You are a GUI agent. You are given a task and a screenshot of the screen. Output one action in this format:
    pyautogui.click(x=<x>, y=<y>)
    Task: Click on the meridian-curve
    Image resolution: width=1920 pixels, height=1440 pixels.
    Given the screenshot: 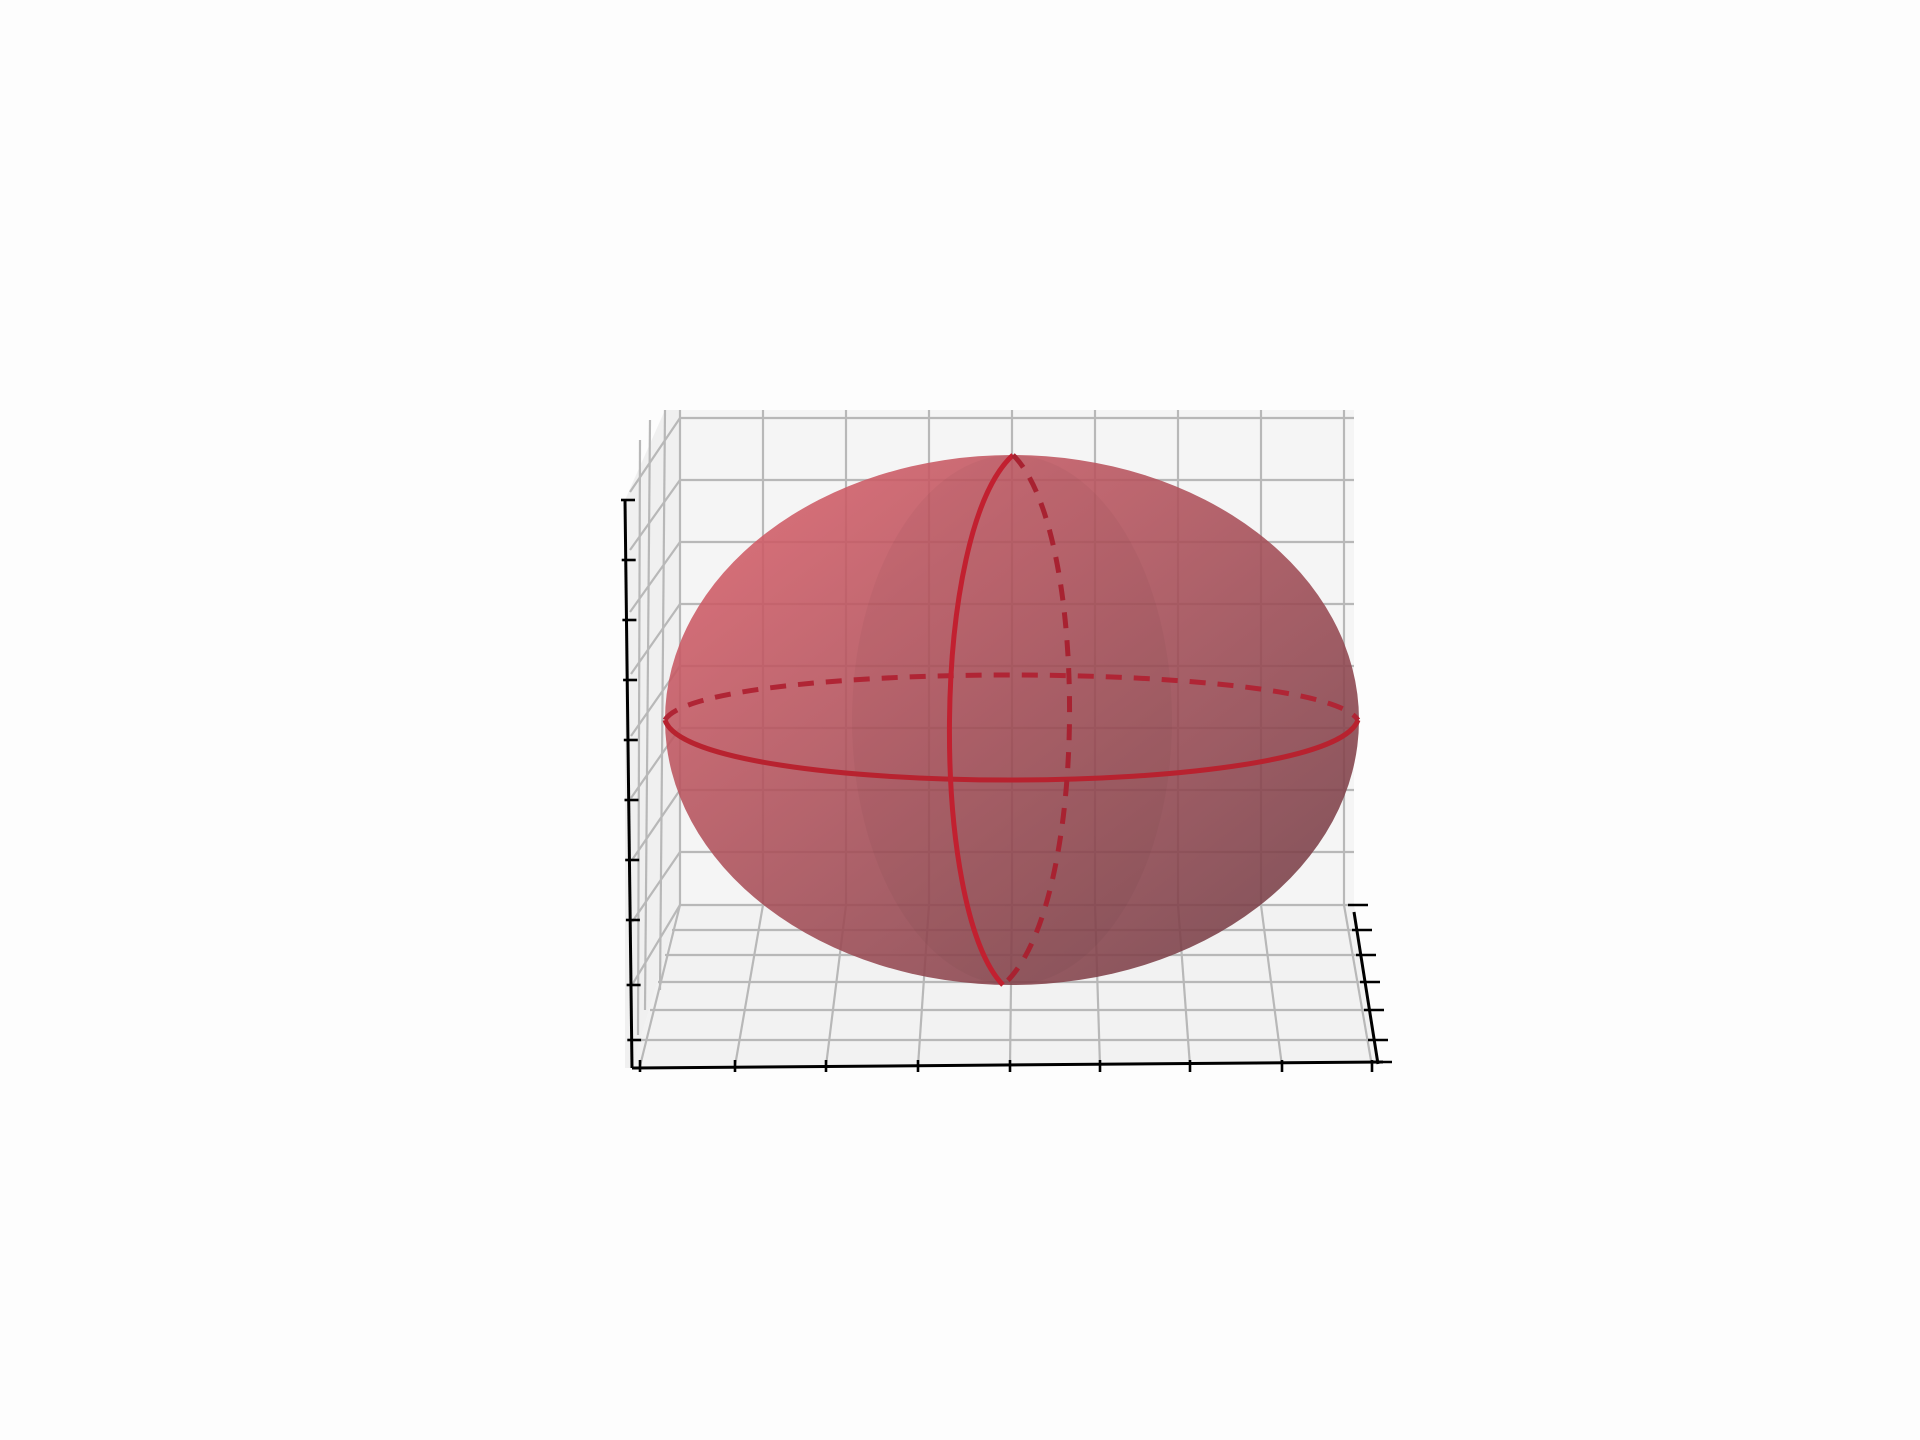 What is the action you would take?
    pyautogui.click(x=1009, y=720)
    